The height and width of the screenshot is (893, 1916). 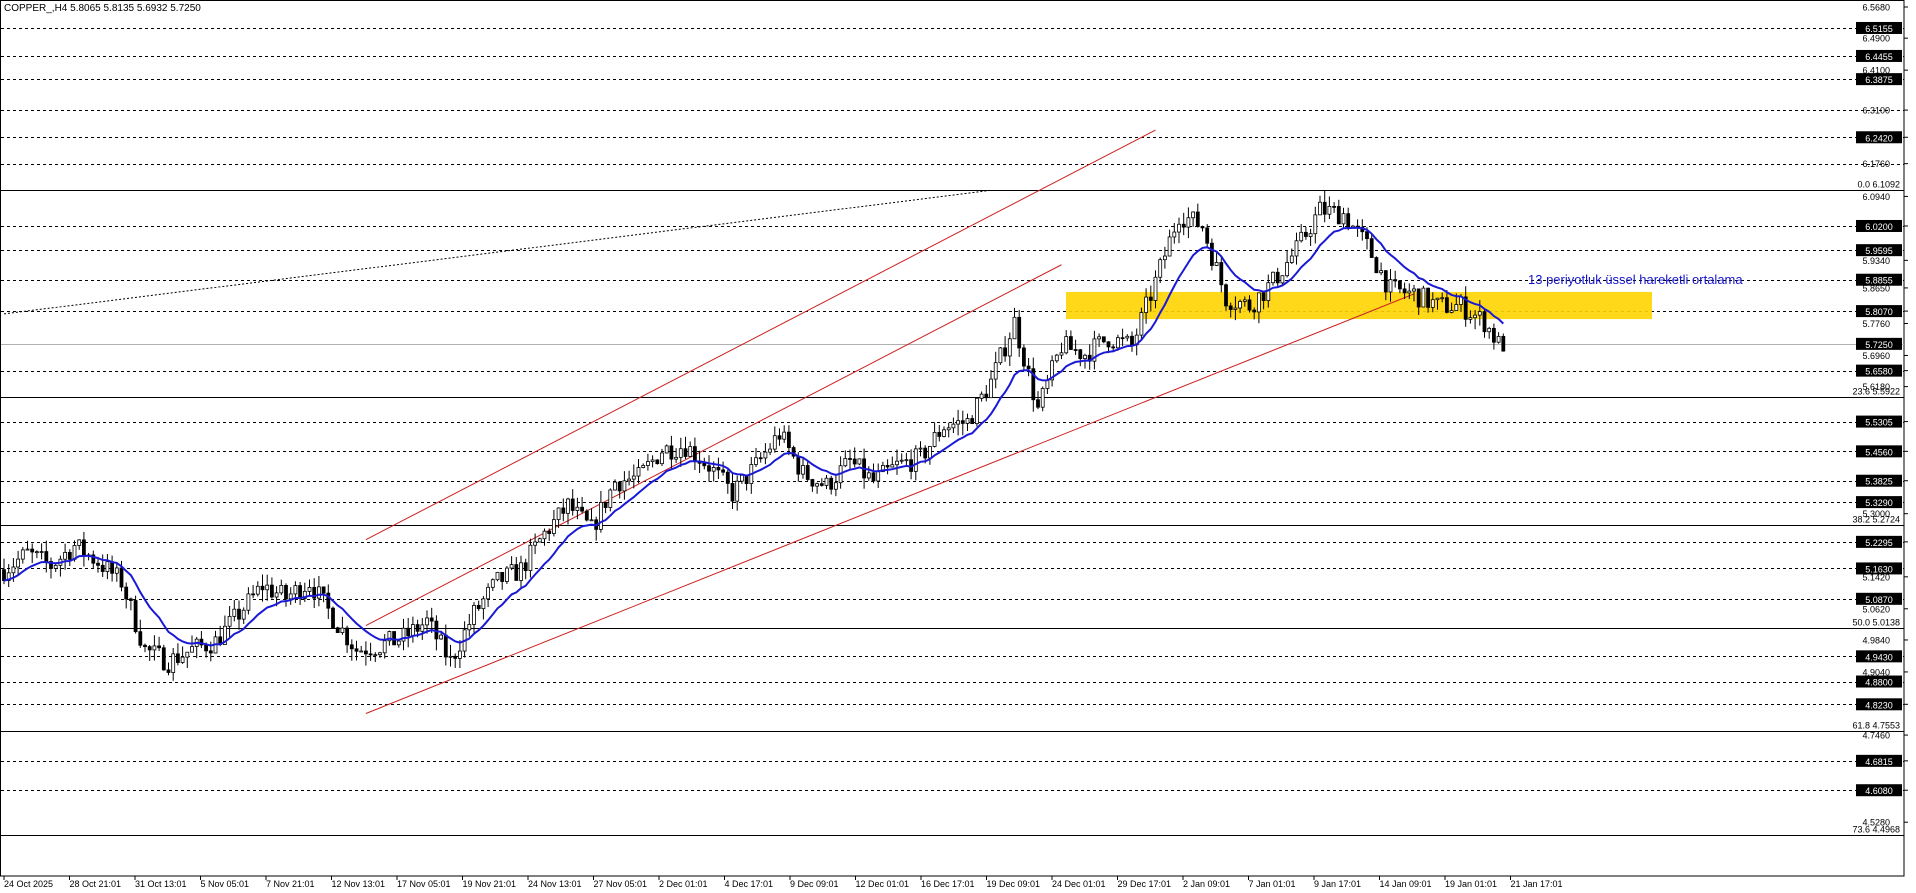 What do you see at coordinates (1879, 600) in the screenshot?
I see `price-label: 5.0870` at bounding box center [1879, 600].